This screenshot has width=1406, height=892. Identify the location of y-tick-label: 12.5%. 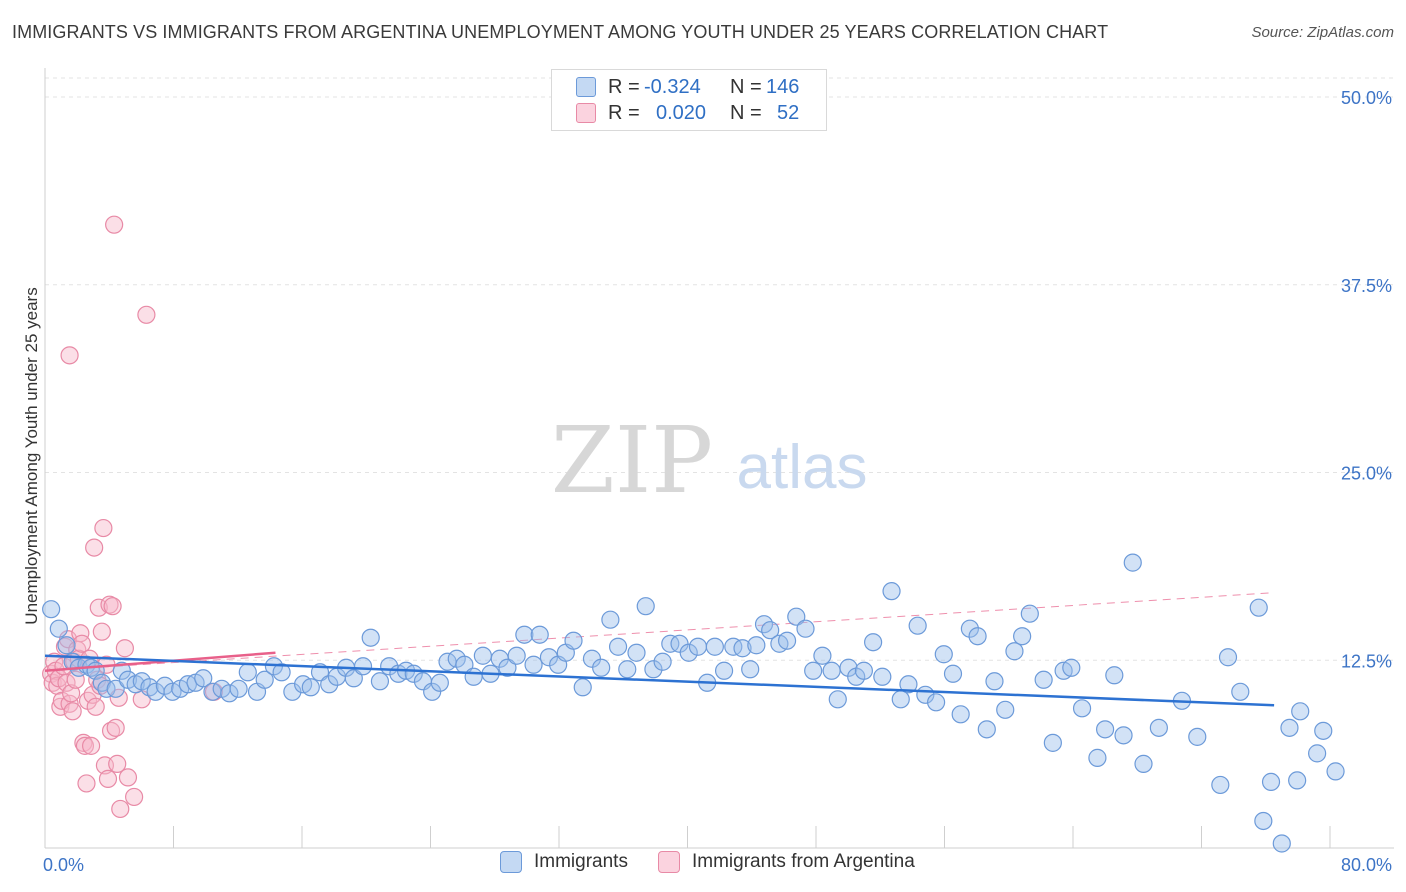
(1366, 661).